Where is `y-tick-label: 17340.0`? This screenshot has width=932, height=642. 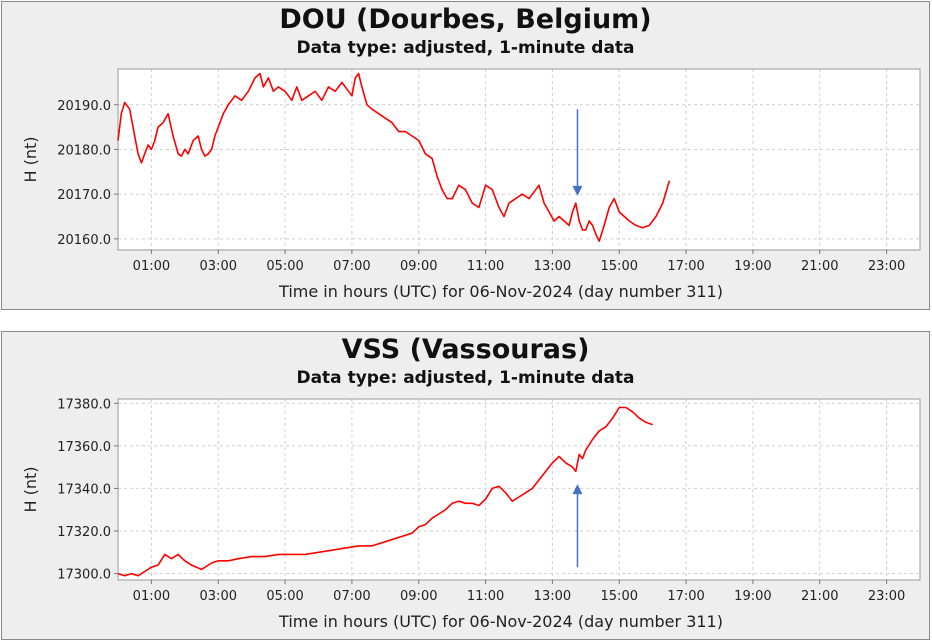
y-tick-label: 17340.0 is located at coordinates (84, 489).